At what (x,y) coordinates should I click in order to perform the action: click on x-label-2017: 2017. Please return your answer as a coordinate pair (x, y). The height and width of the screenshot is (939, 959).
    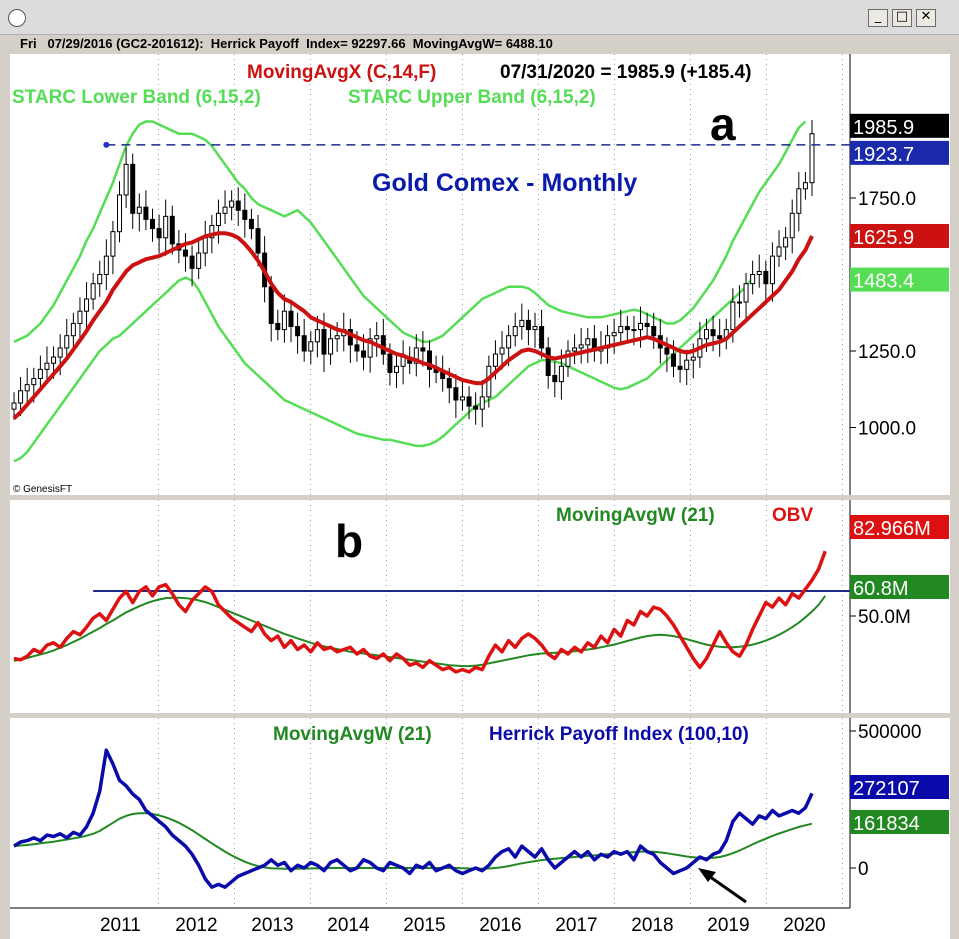
    Looking at the image, I should click on (576, 925).